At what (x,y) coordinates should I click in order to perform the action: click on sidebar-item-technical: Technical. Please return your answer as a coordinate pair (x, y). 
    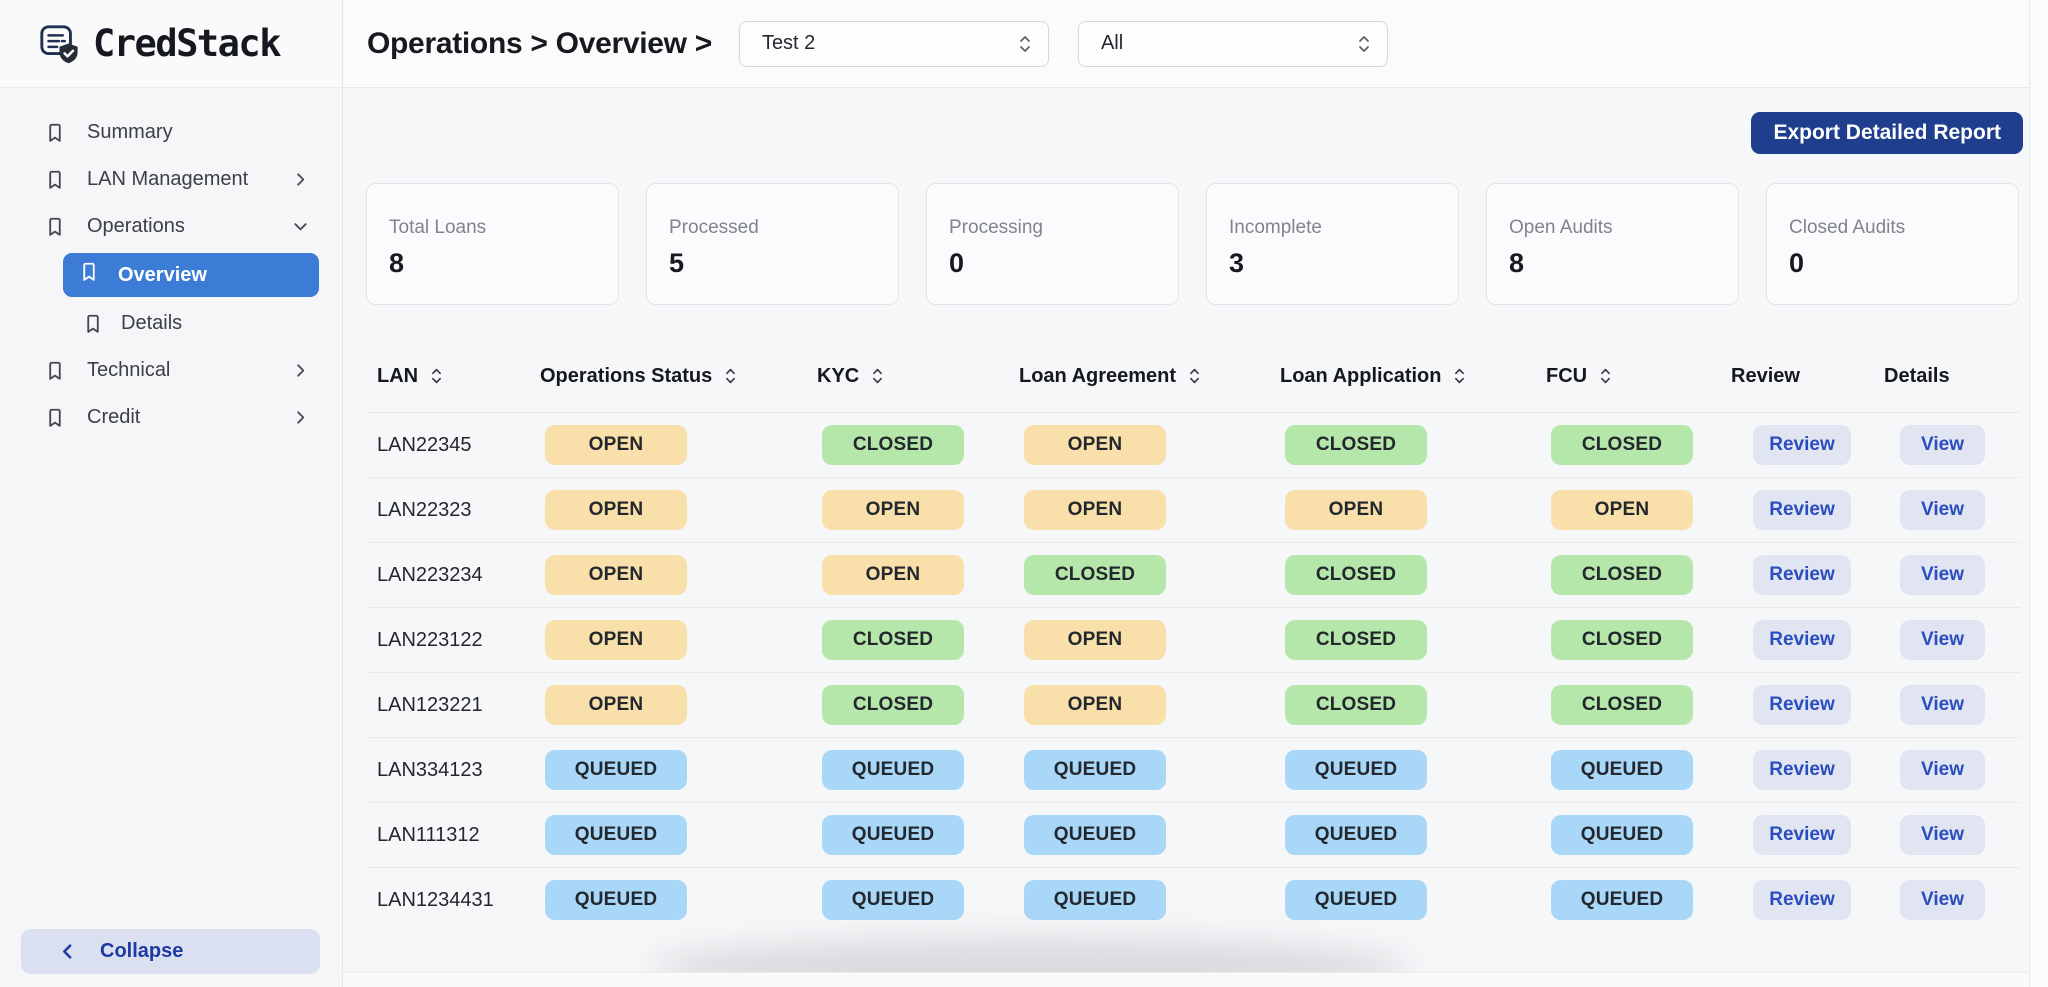
    Looking at the image, I should click on (171, 370).